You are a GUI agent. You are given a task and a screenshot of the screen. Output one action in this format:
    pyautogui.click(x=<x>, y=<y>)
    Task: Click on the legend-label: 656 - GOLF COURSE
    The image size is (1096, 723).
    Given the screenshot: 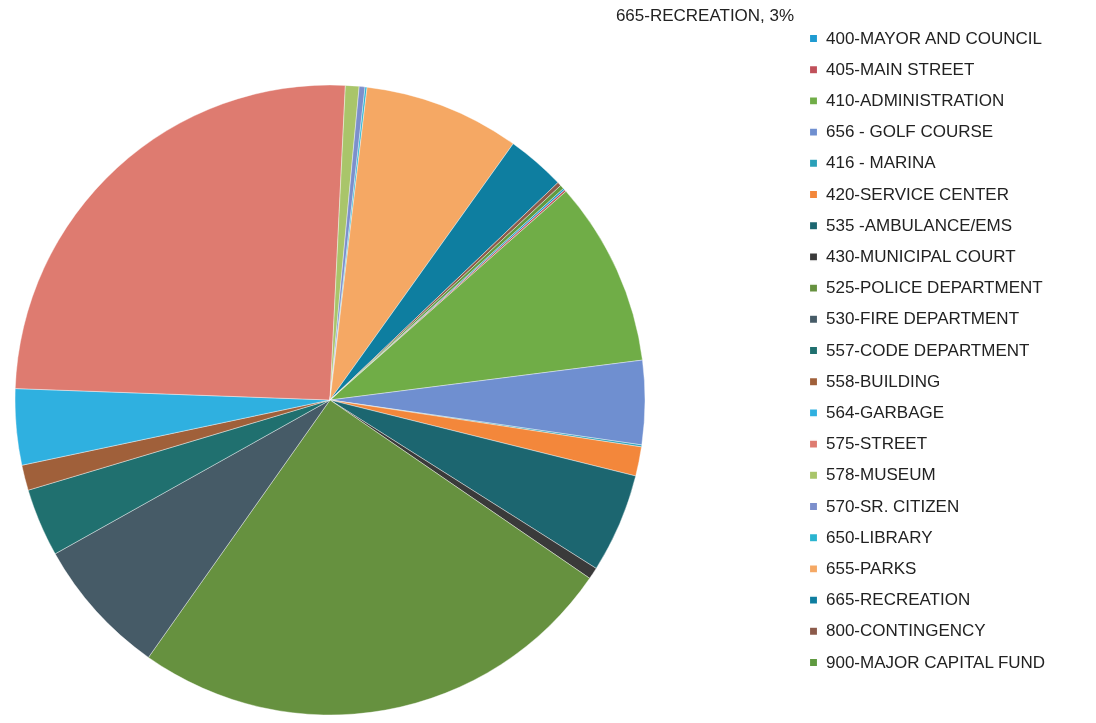 What is the action you would take?
    pyautogui.click(x=910, y=132)
    